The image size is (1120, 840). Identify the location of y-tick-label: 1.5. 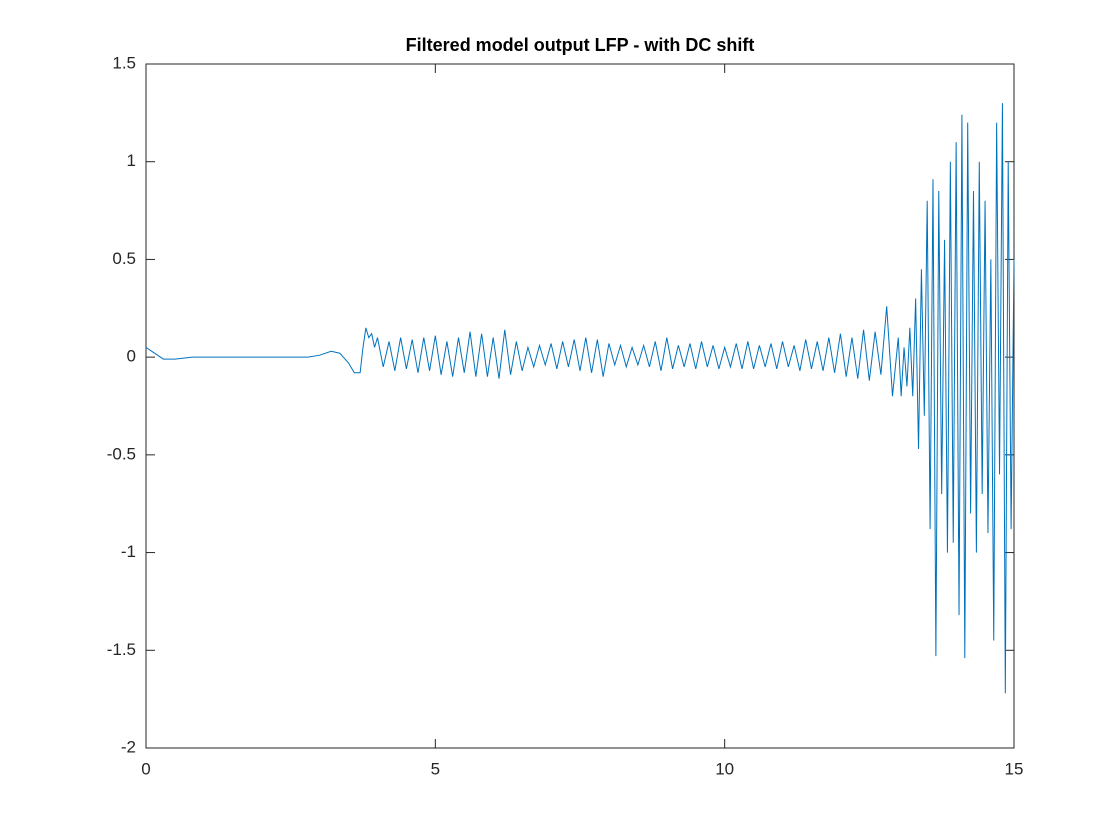
(124, 62).